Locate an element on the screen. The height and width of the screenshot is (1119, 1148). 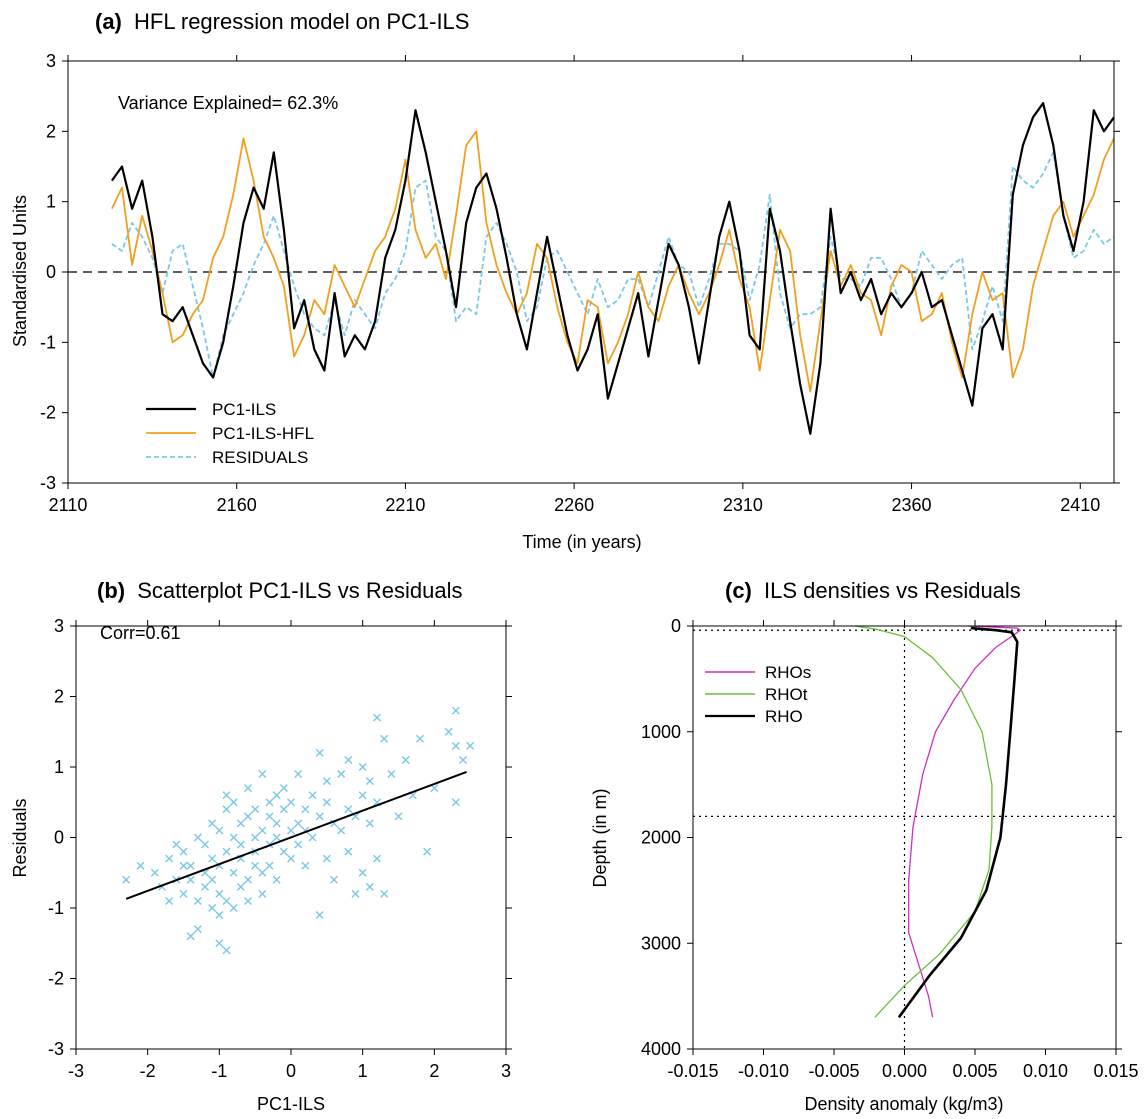
panel-a-legend: PC1-ILS PC1-ILS-HFL RESIDUALS is located at coordinates (230, 433).